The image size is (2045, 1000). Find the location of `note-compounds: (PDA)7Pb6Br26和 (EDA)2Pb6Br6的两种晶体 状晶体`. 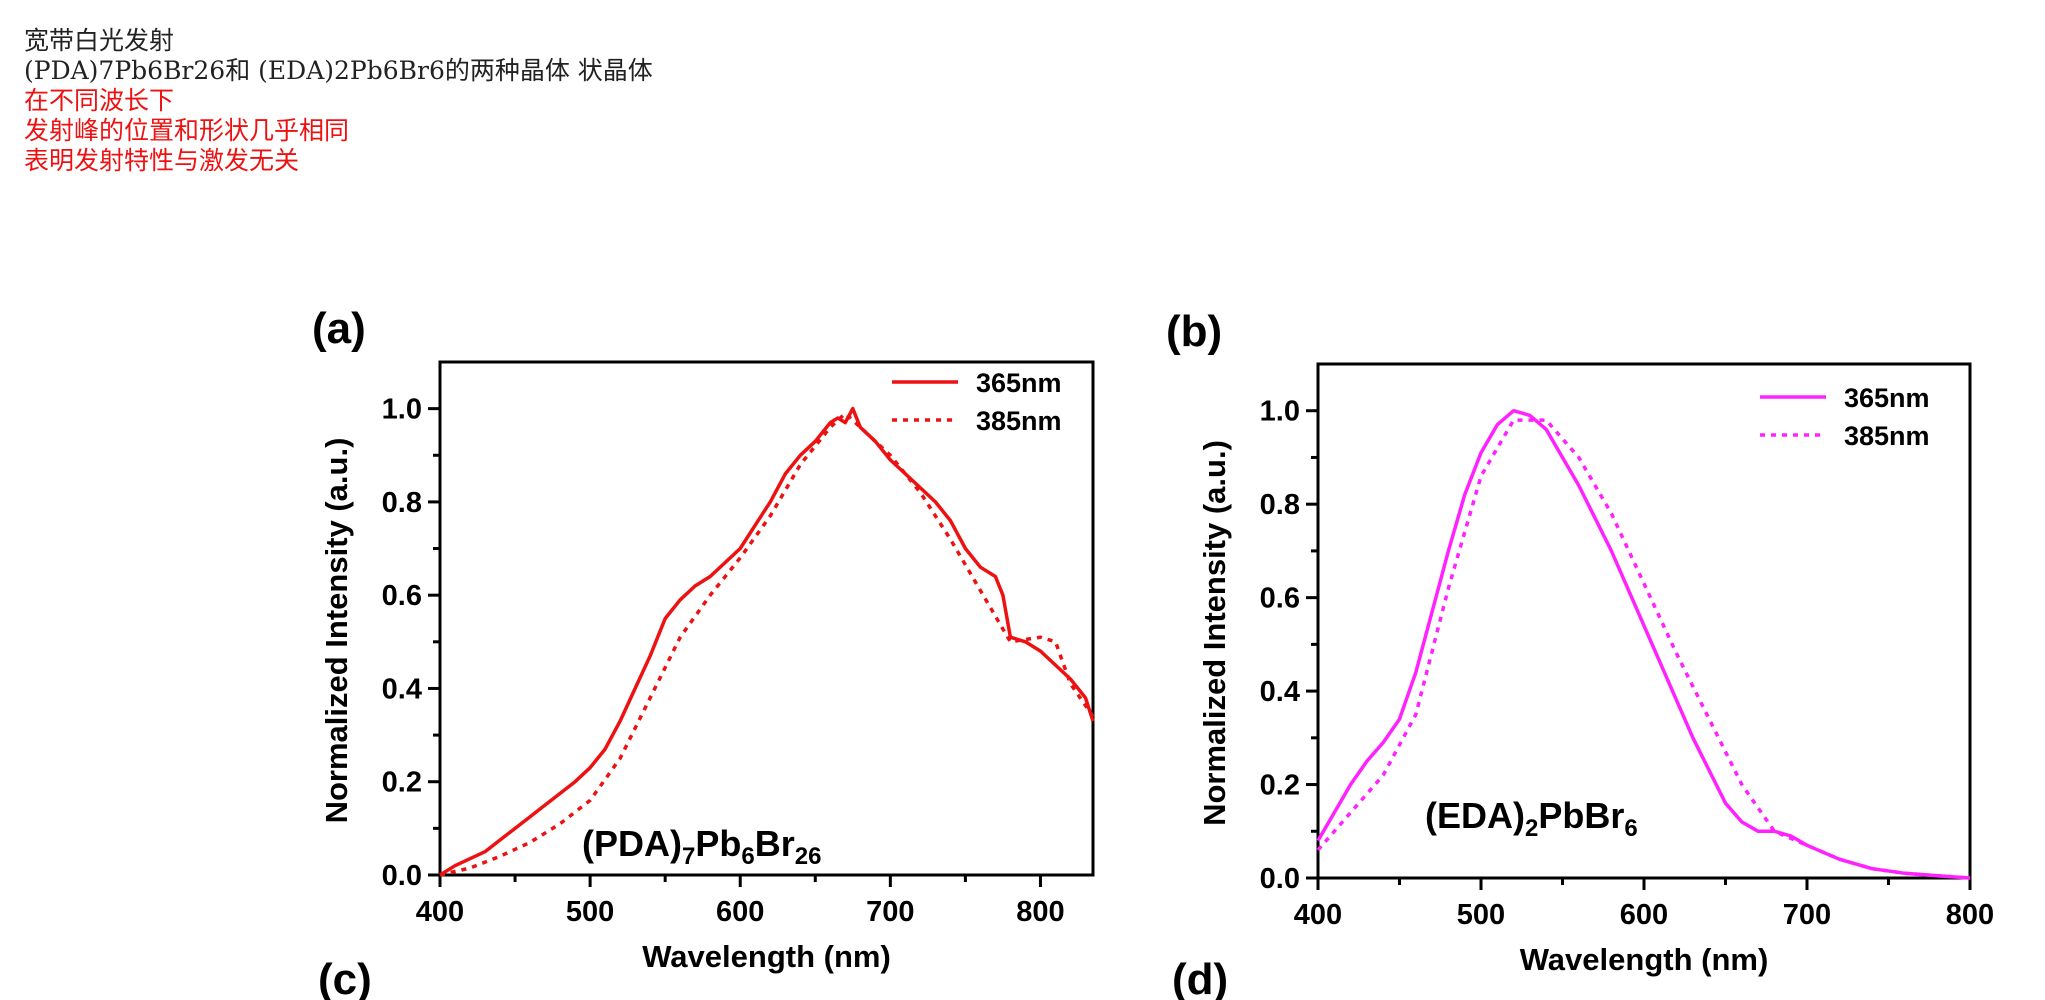

note-compounds: (PDA)7Pb6Br26和 (EDA)2Pb6Br6的两种晶体 状晶体 is located at coordinates (338, 70).